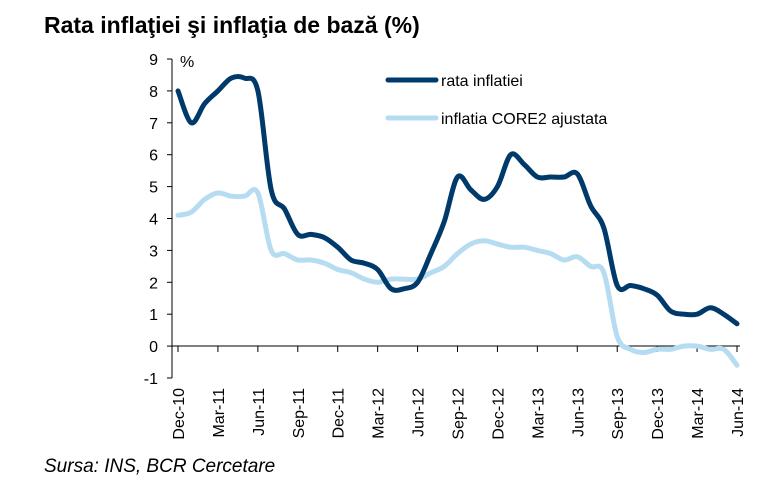 The image size is (768, 500). What do you see at coordinates (618, 414) in the screenshot?
I see `x-tick-label: Sep-13` at bounding box center [618, 414].